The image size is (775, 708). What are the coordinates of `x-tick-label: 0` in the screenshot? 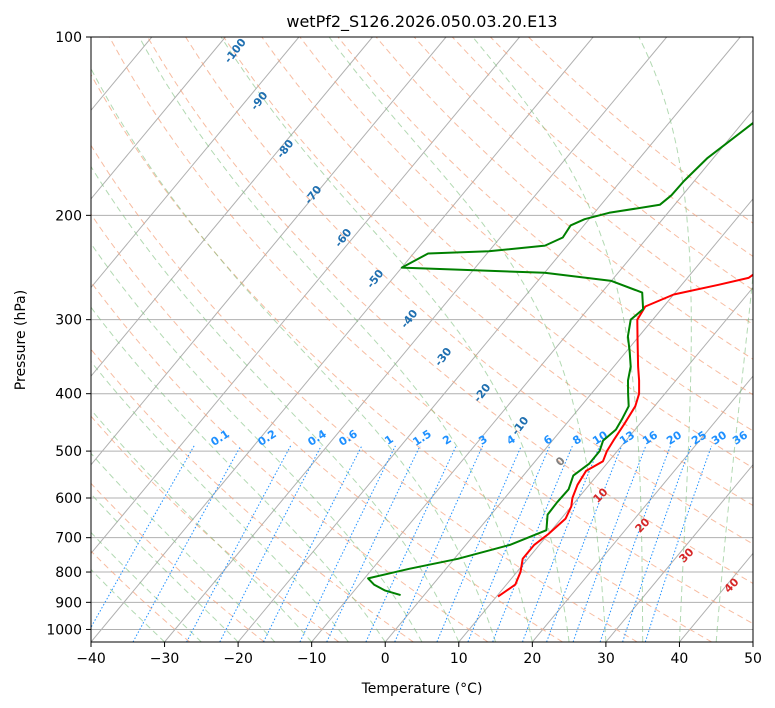 It's located at (385, 659).